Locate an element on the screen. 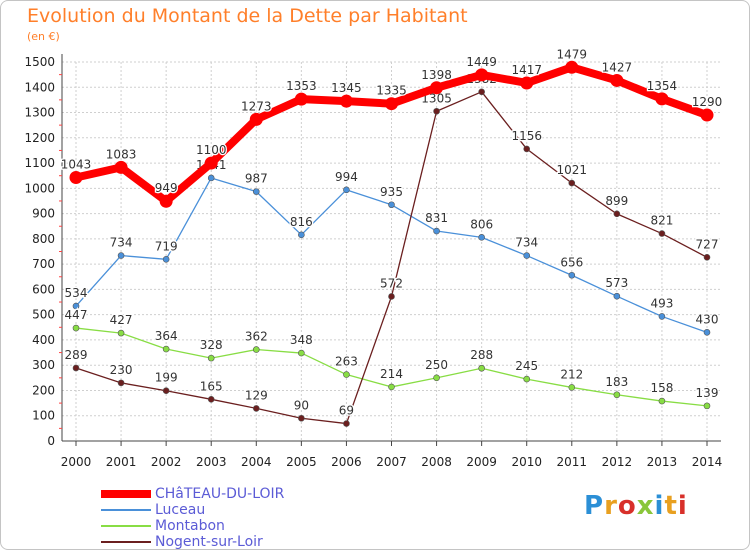  data-label-nogent-sur-loir: 727 is located at coordinates (707, 244).